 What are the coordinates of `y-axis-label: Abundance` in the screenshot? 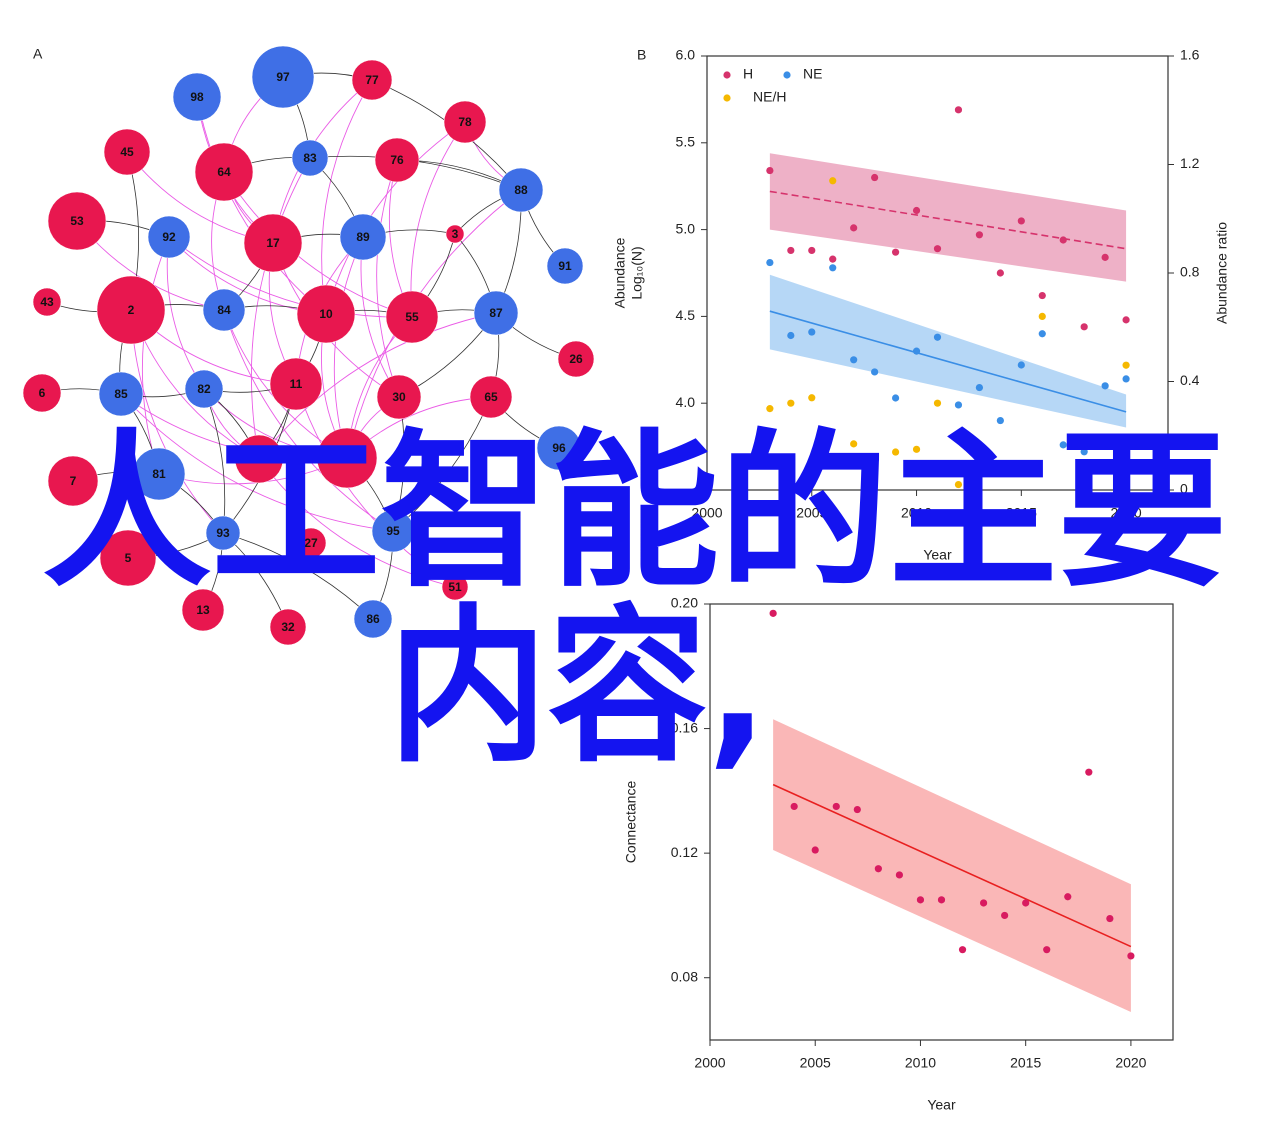 It's located at (620, 272).